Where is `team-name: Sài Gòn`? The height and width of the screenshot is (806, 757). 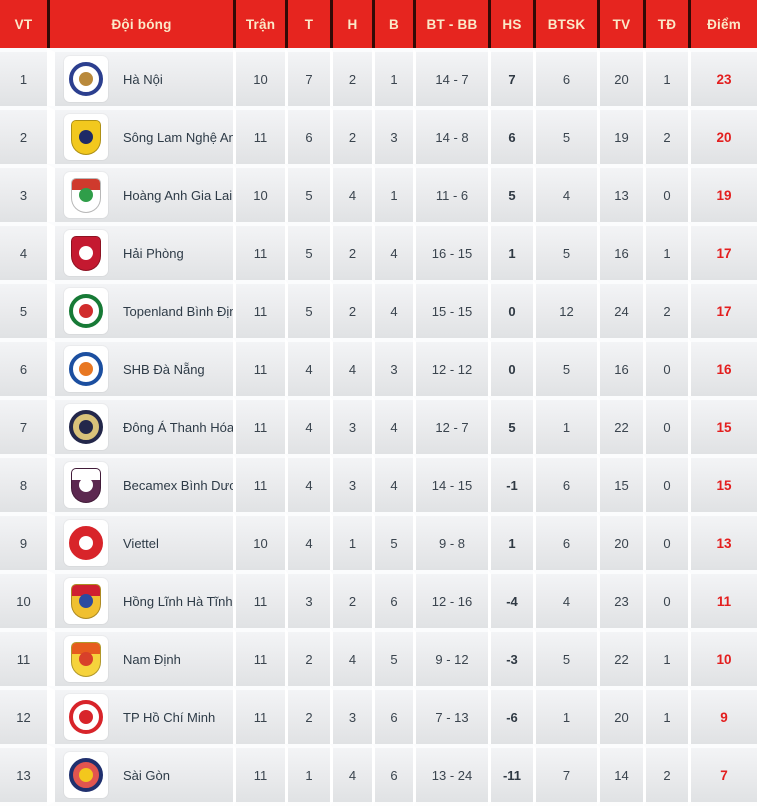 team-name: Sài Gòn is located at coordinates (146, 775).